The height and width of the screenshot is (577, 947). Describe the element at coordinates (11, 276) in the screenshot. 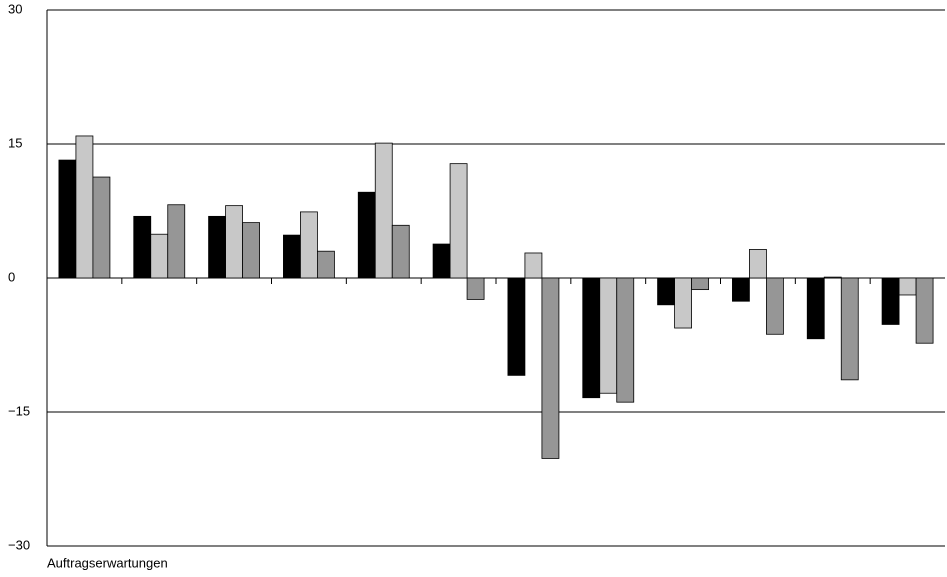

I see `y-tick-label: 0` at that location.